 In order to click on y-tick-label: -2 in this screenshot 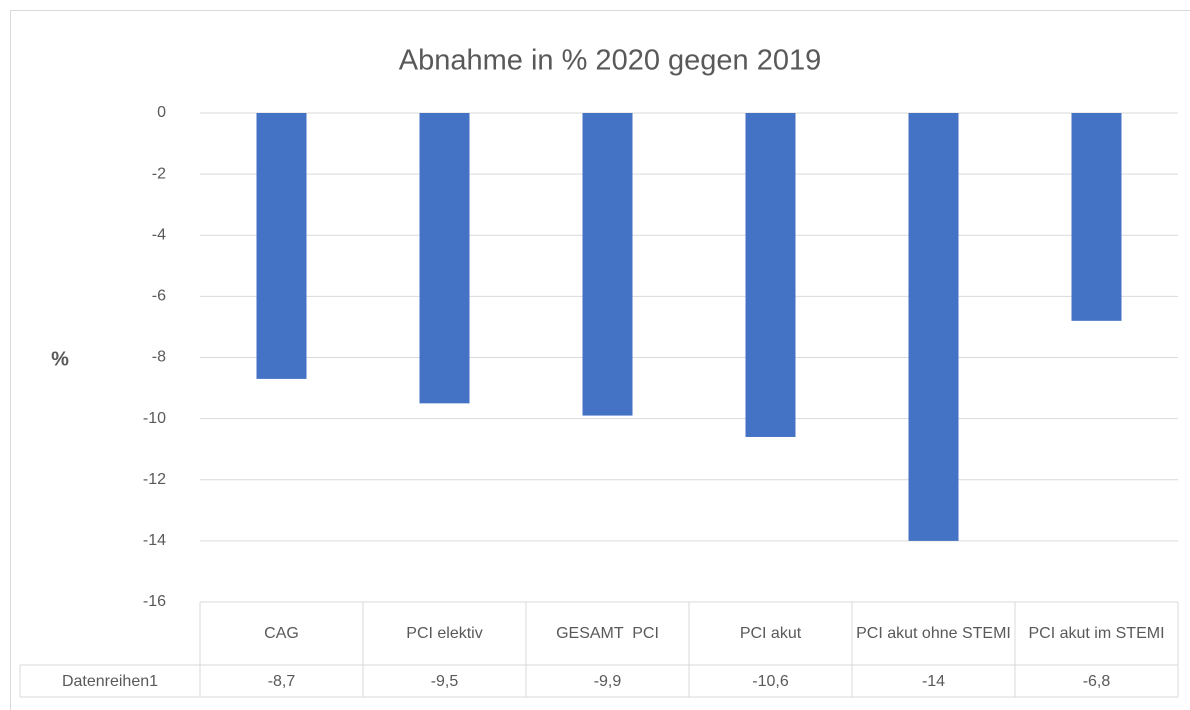, I will do `click(159, 173)`.